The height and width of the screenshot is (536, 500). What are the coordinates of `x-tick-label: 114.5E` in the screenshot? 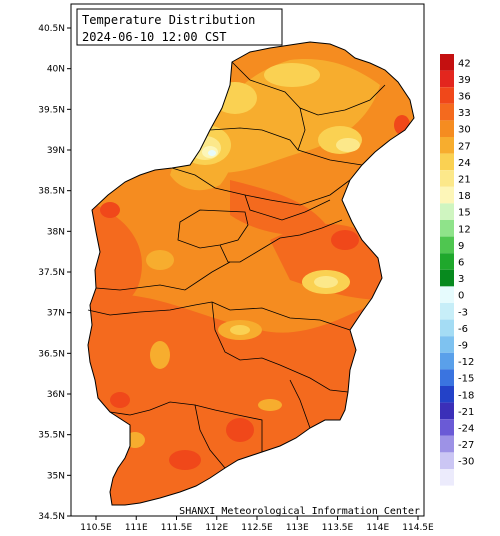 It's located at (418, 528).